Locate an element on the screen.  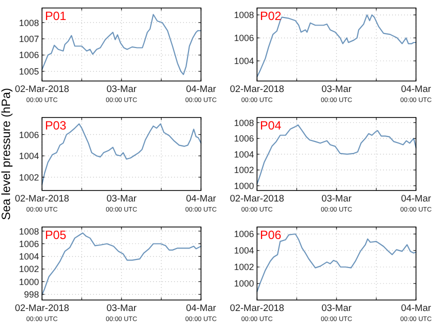
chart-title: P05 is located at coordinates (56, 235).